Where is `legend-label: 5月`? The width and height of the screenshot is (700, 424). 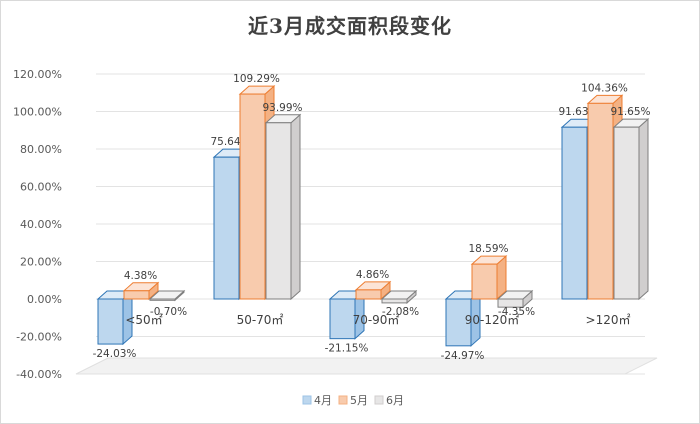 legend-label: 5月 is located at coordinates (359, 400).